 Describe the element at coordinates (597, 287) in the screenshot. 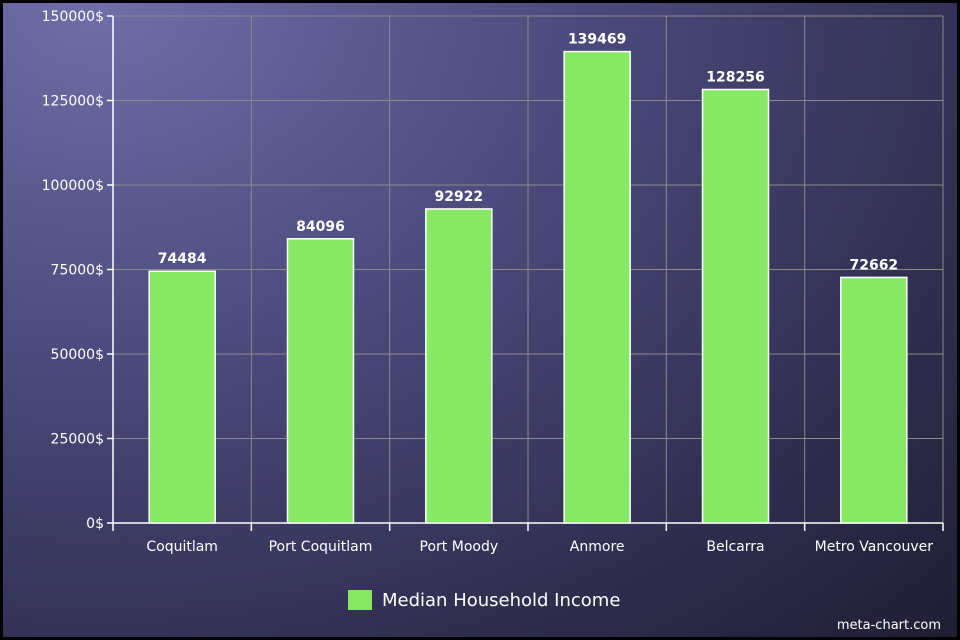

I see `bar-anmore` at that location.